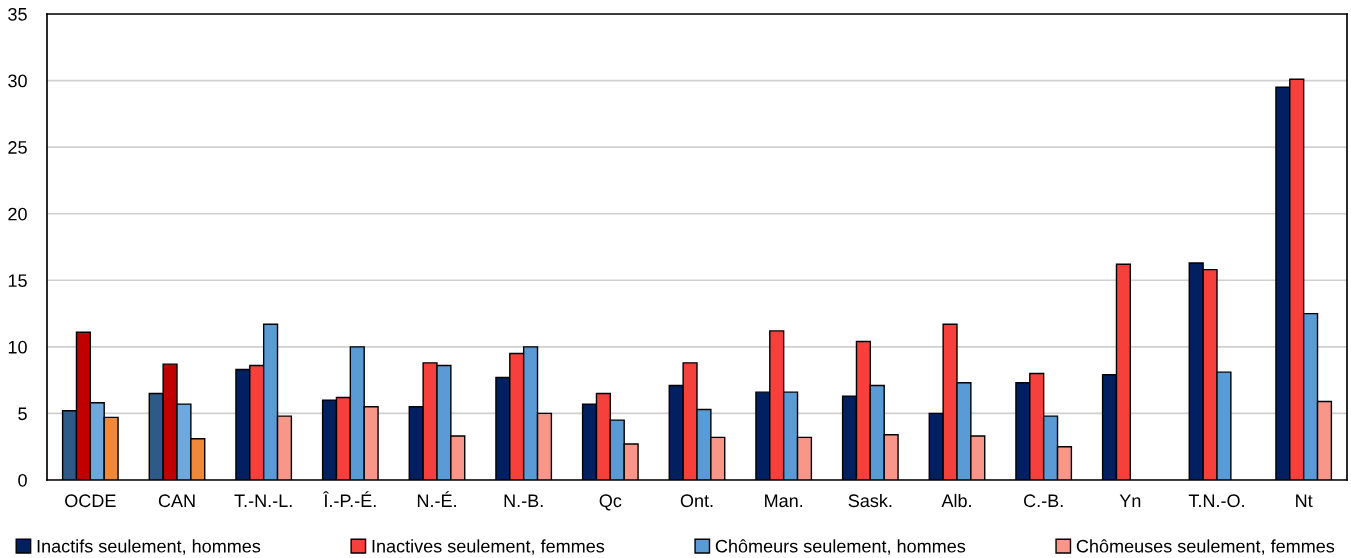  What do you see at coordinates (696, 501) in the screenshot?
I see `x-tick-label: Ont.` at bounding box center [696, 501].